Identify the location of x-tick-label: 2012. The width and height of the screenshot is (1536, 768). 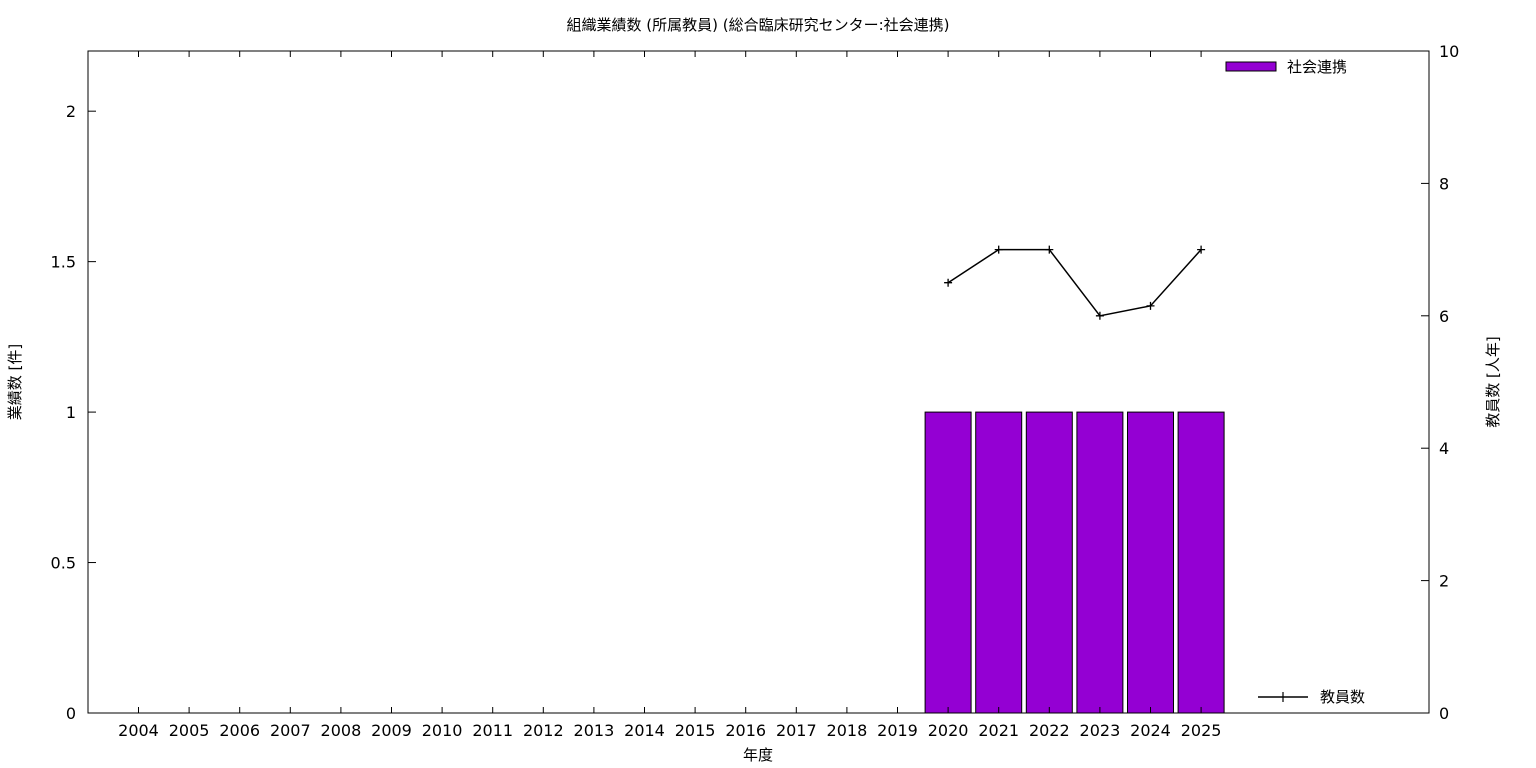
(543, 730).